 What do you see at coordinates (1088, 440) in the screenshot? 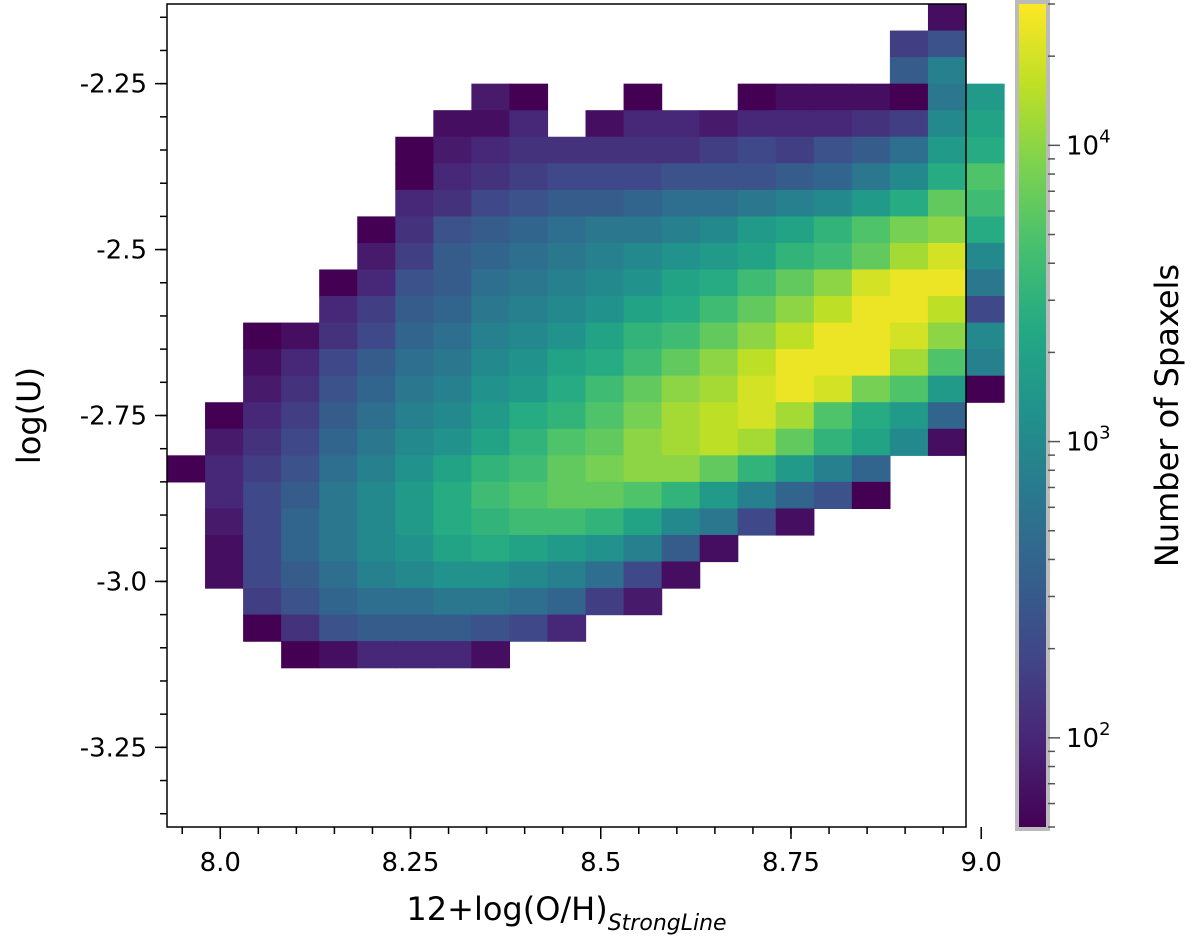
I see `colorbar-tick-label: 103` at bounding box center [1088, 440].